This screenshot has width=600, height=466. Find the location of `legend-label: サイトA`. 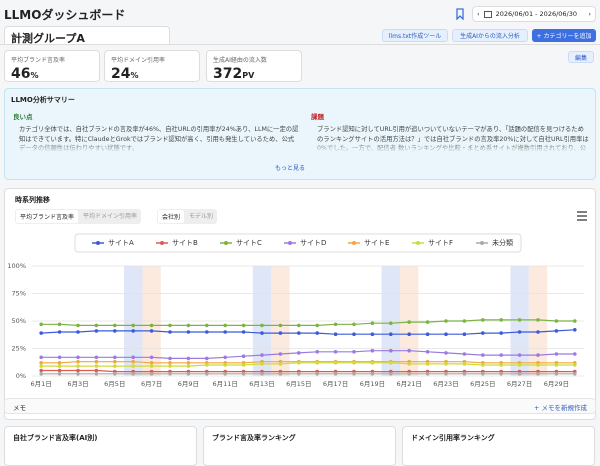

legend-label: サイトA is located at coordinates (121, 243).